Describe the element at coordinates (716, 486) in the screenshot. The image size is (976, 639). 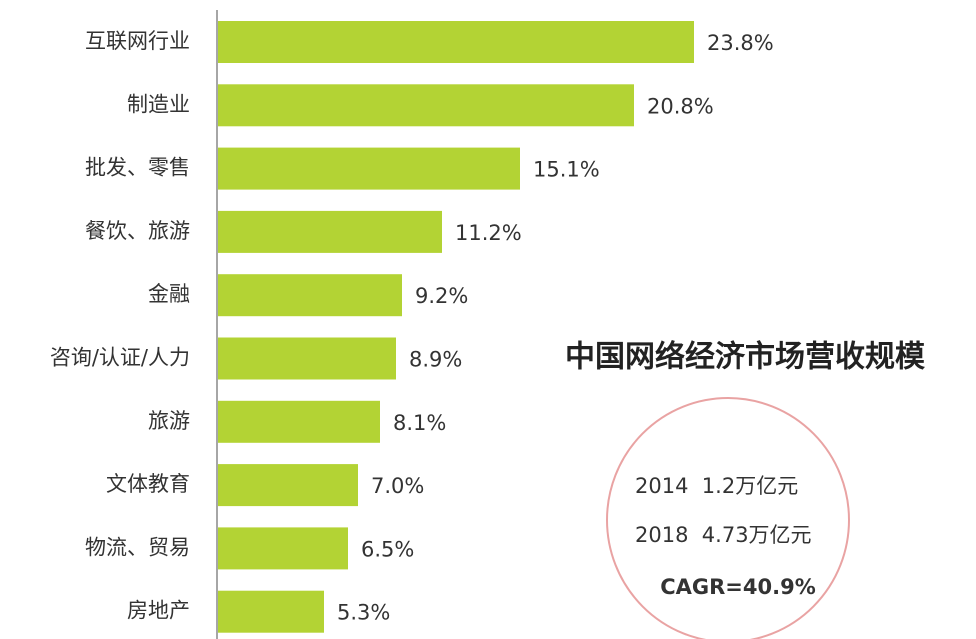
I see `annotation: 2014 1.2万亿元` at that location.